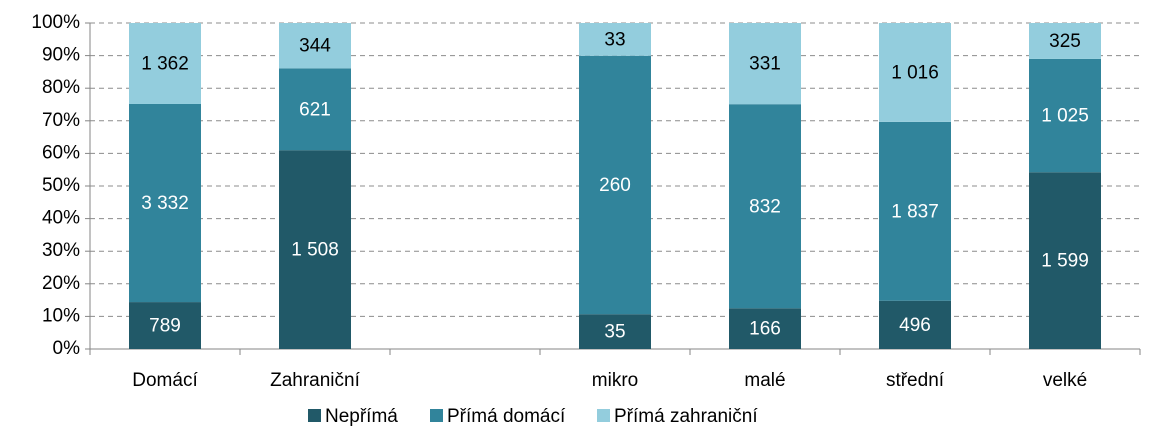 This screenshot has height=426, width=1149. I want to click on data-label: 1 508, so click(315, 250).